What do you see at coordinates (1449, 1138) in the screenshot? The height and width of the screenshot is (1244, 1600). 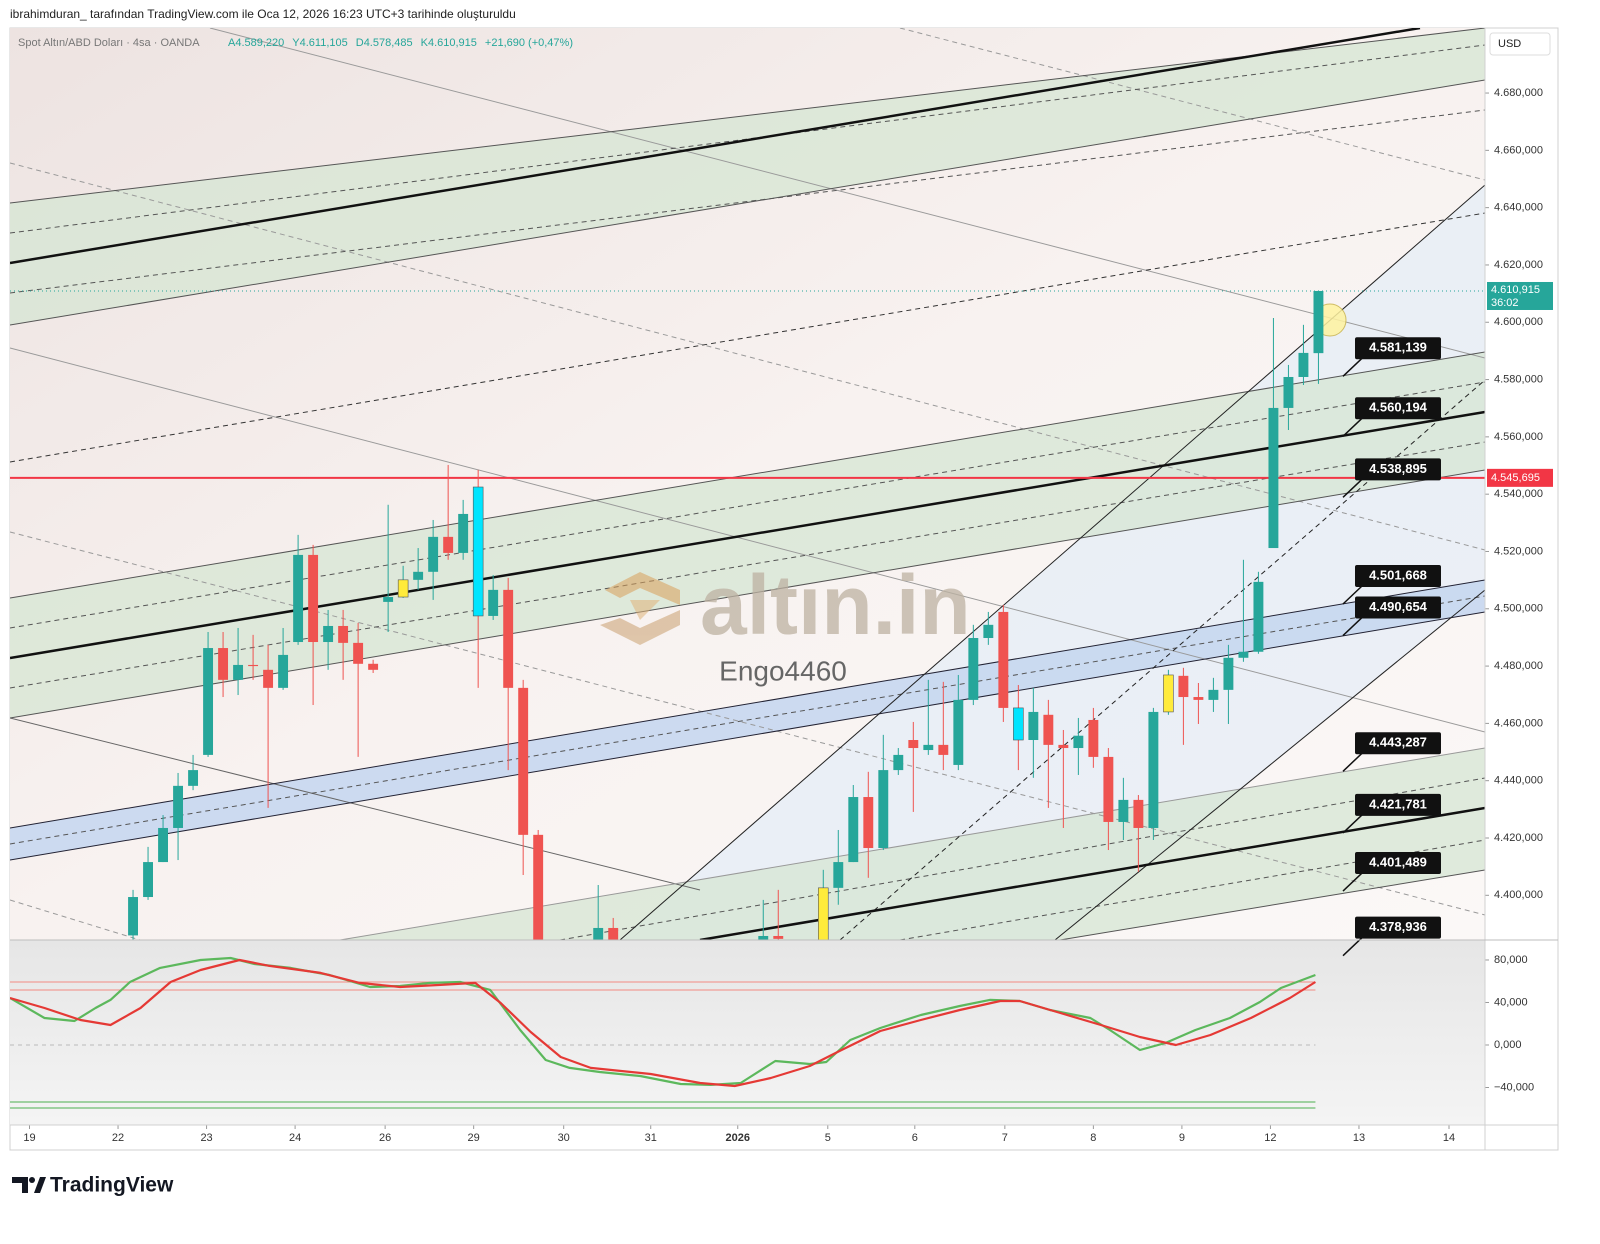 I see `x-tick-label: 14` at bounding box center [1449, 1138].